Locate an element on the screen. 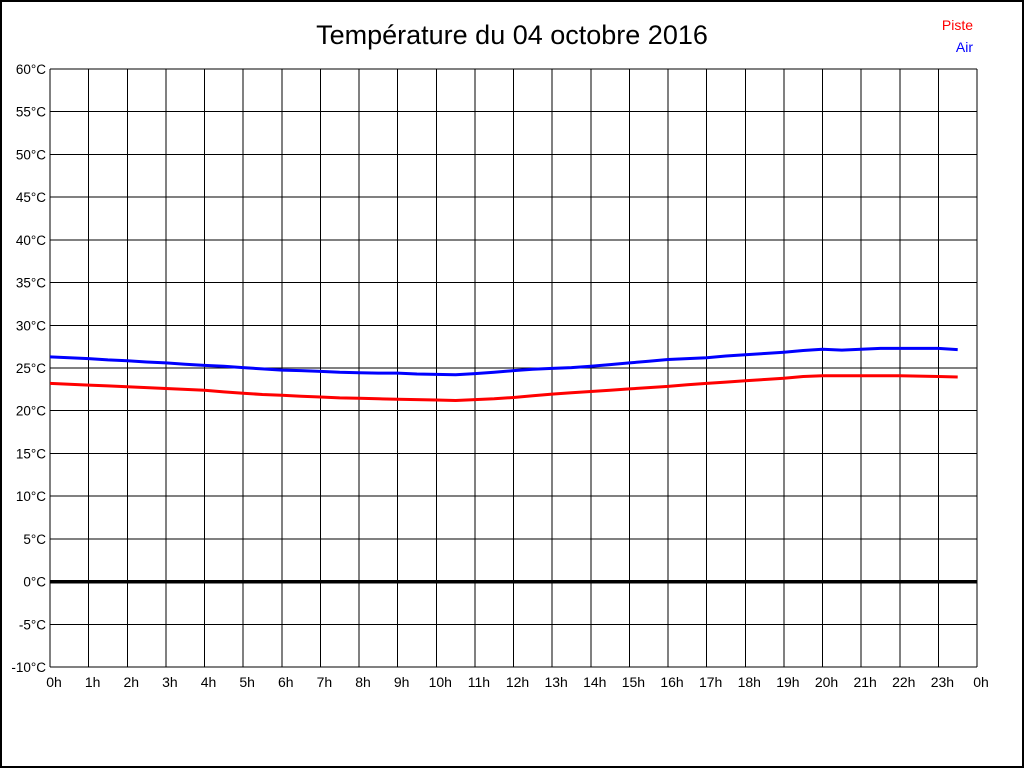 The height and width of the screenshot is (768, 1024). x-tick-label: 4h is located at coordinates (209, 682).